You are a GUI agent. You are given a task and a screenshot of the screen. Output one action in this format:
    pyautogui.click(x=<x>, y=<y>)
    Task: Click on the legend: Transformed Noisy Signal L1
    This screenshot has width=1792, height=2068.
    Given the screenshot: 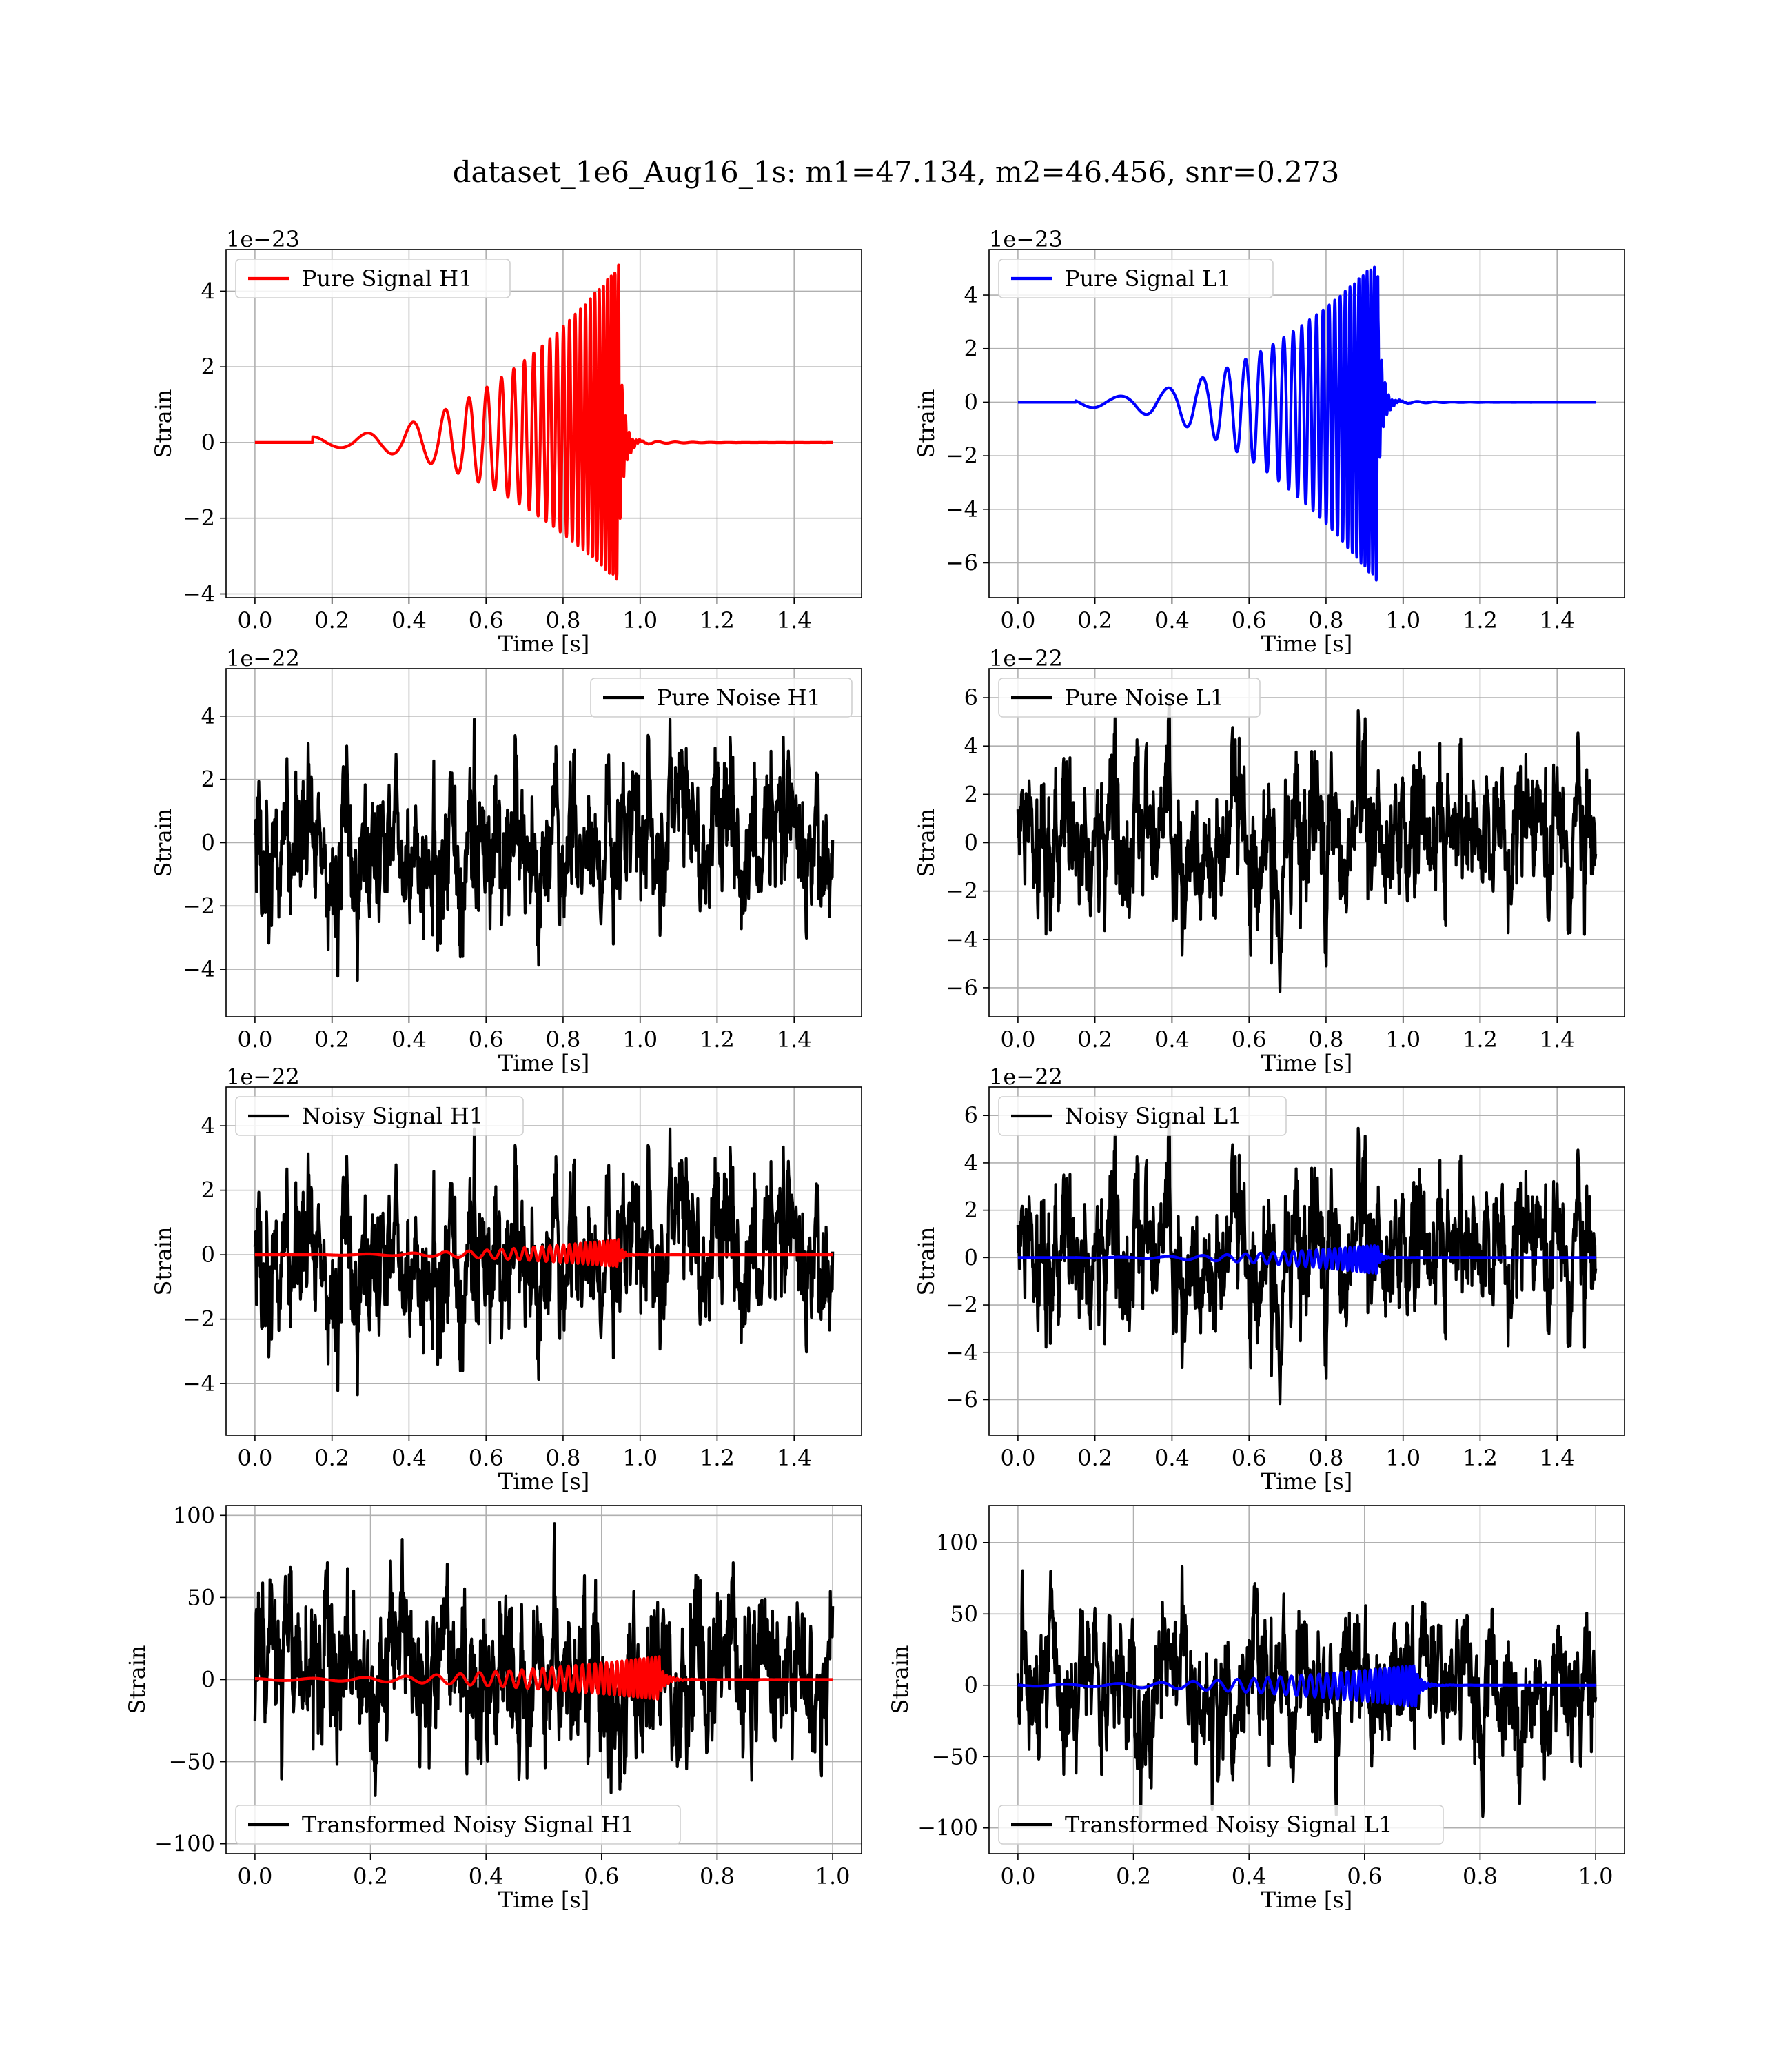 What is the action you would take?
    pyautogui.click(x=1221, y=1825)
    